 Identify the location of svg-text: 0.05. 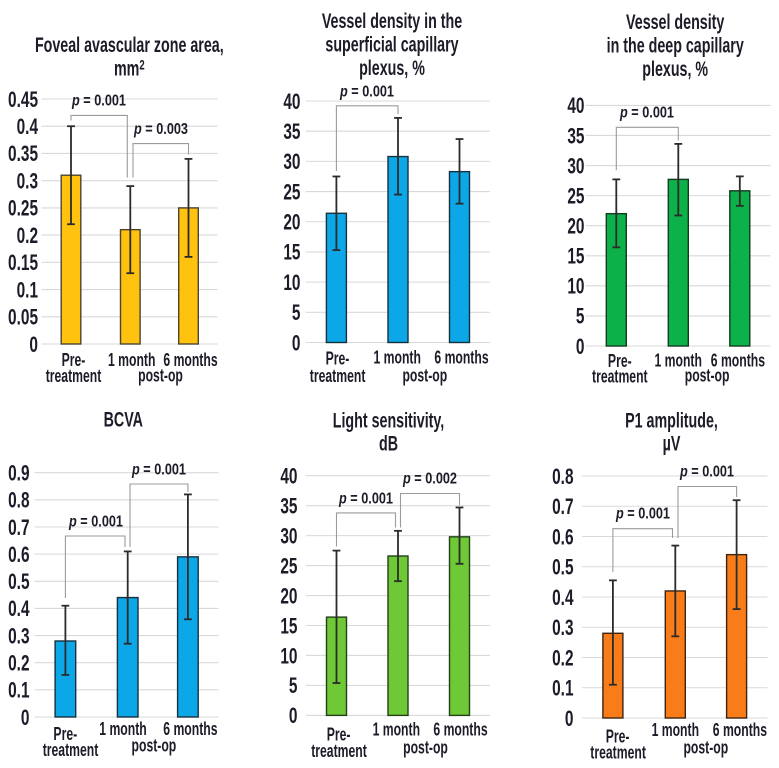
(23, 318).